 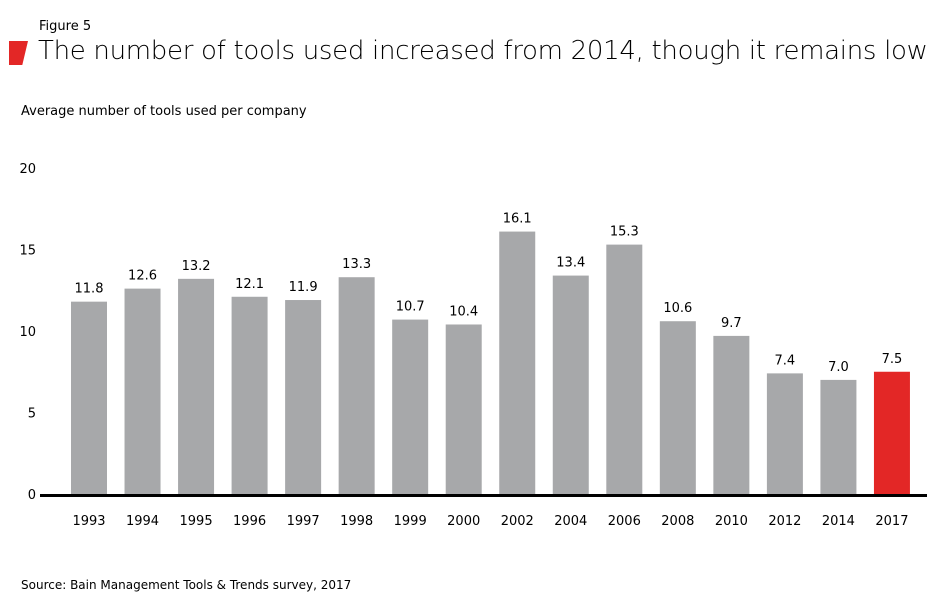 What do you see at coordinates (463, 521) in the screenshot?
I see `x-tick-label: 2000` at bounding box center [463, 521].